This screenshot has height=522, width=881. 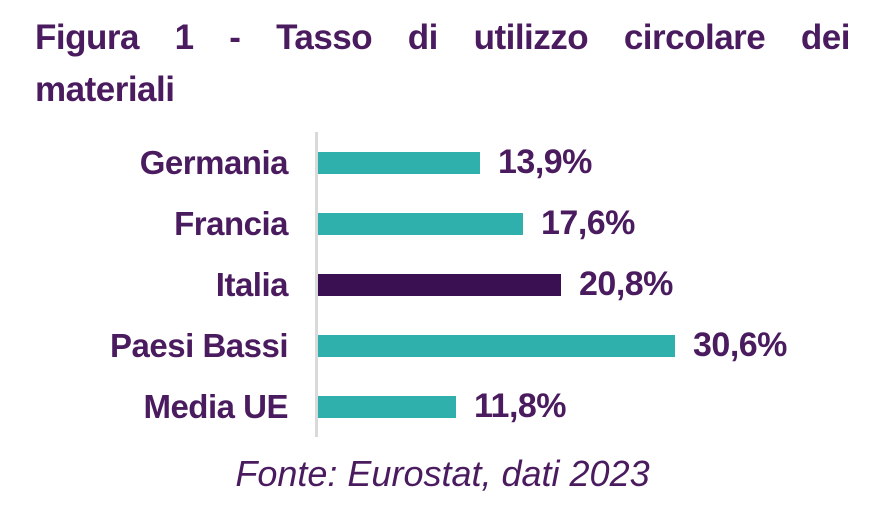 I want to click on category-label: Paesi Bassi, so click(x=199, y=345).